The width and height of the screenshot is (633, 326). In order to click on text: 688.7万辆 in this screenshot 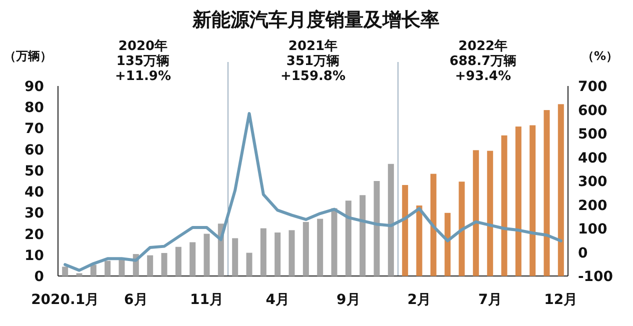, I will do `click(483, 61)`.